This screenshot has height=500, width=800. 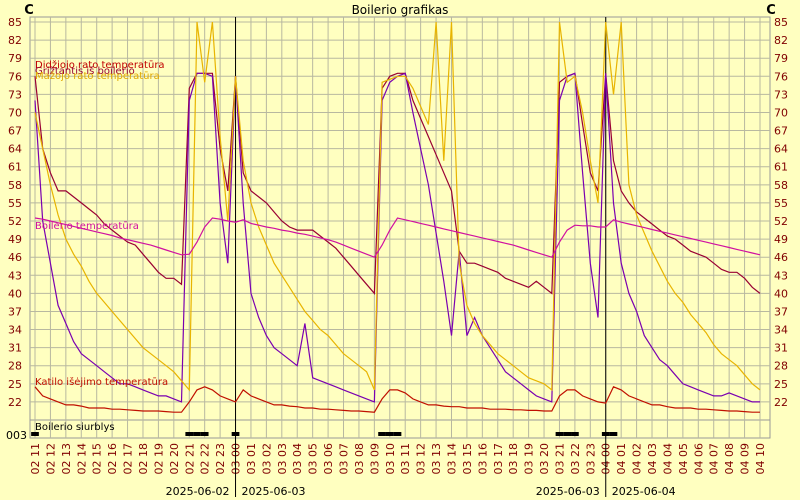 What do you see at coordinates (15, 112) in the screenshot?
I see `y-tick-label: 70` at bounding box center [15, 112].